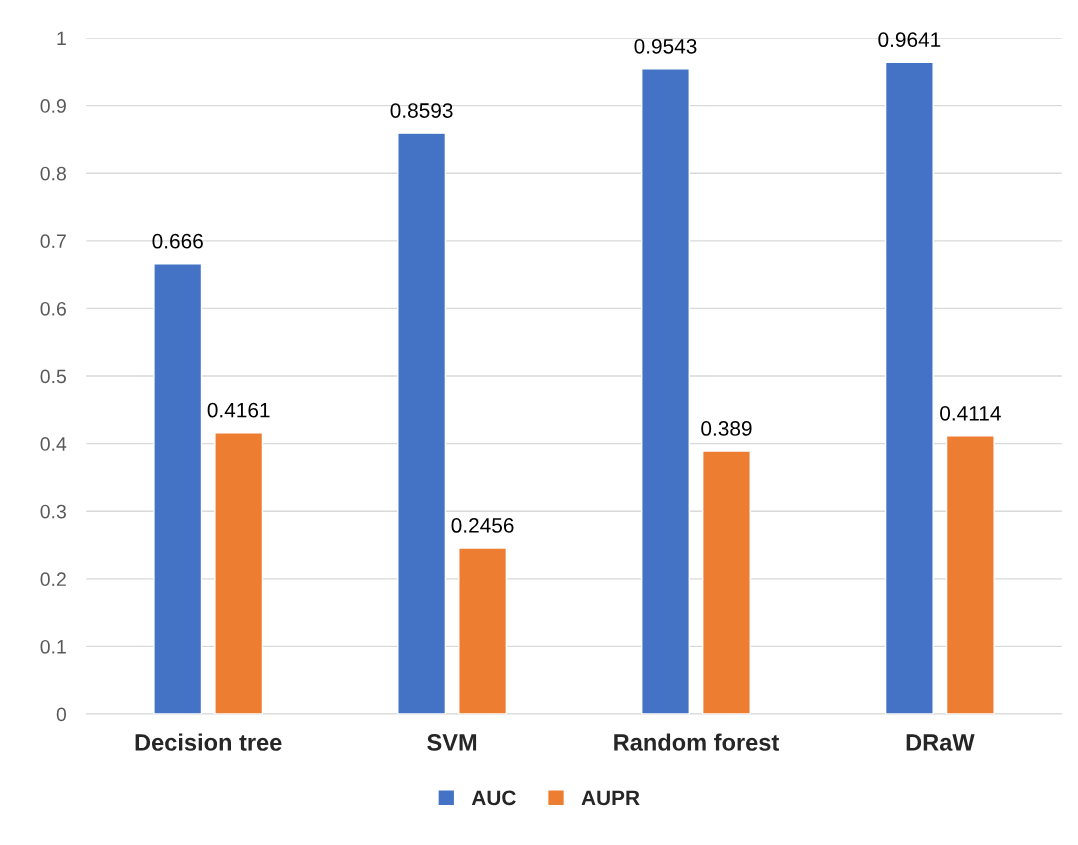  What do you see at coordinates (53, 511) in the screenshot?
I see `y-tick-label: 0.3` at bounding box center [53, 511].